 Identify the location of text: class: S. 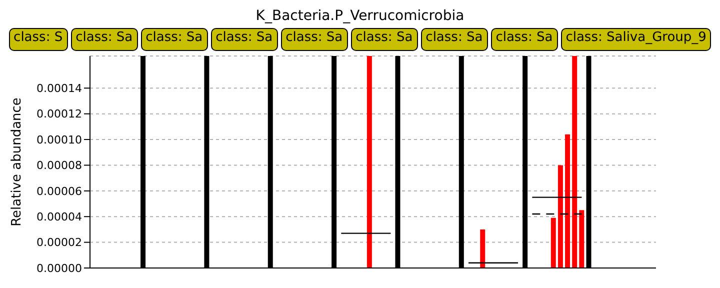
(38, 39).